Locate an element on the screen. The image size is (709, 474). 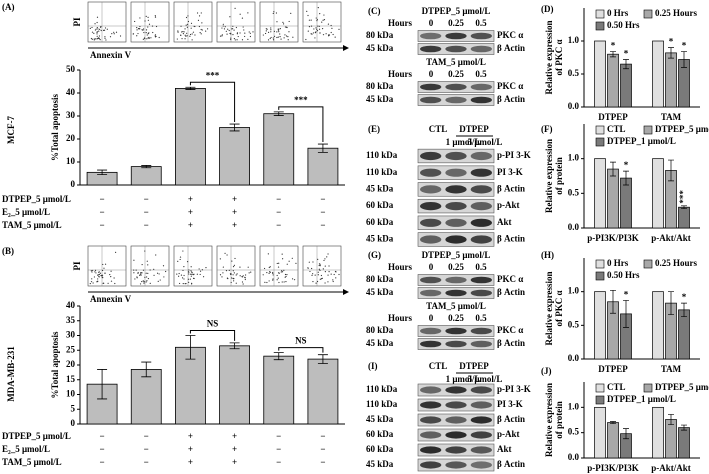
blot-title: DTPEP_5 μmol/L is located at coordinates (456, 255).